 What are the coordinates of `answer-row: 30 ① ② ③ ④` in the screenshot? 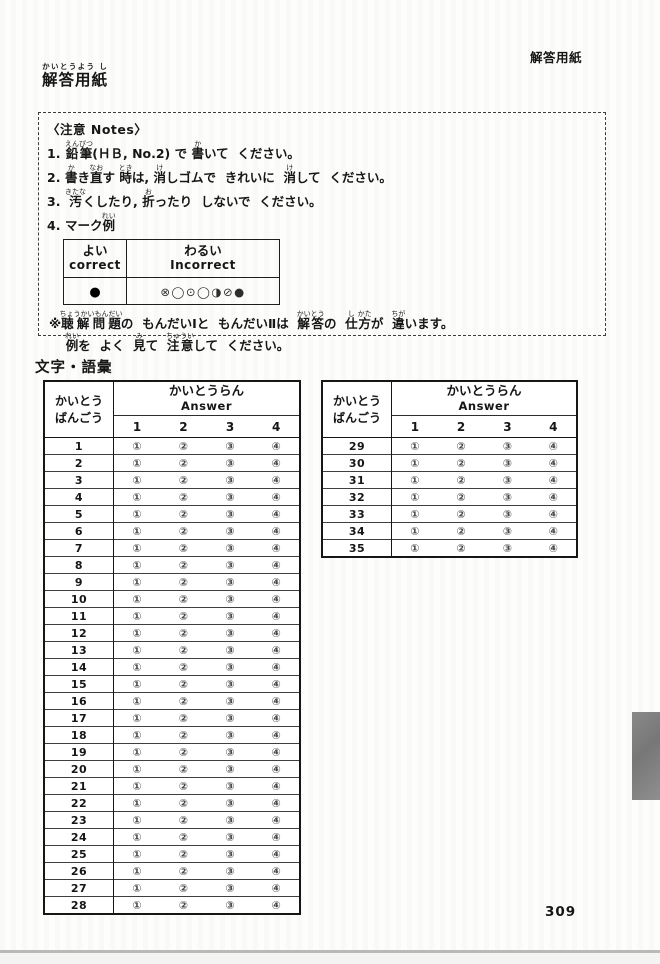 It's located at (449, 463).